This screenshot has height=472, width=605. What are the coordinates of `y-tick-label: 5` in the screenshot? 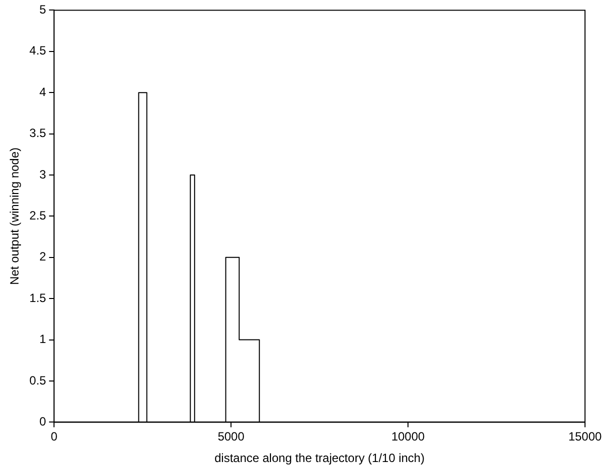 It's located at (42, 9).